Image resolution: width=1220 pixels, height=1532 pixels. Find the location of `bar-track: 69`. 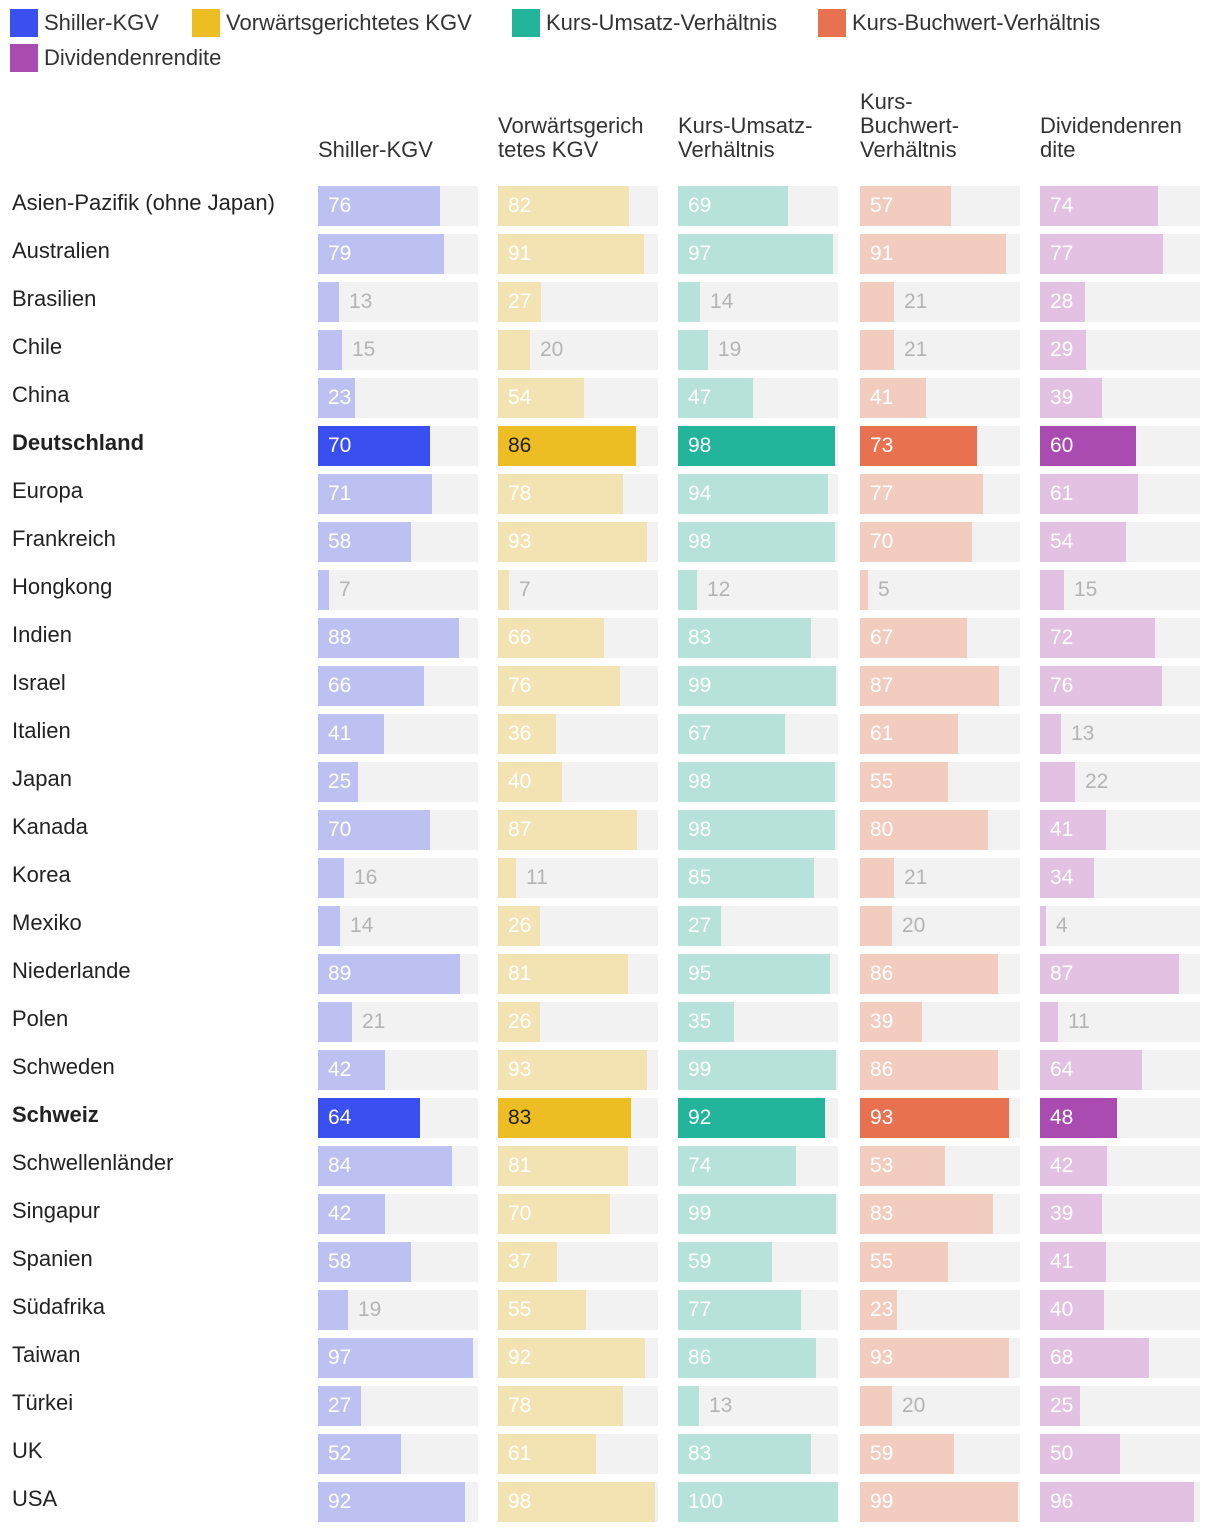

bar-track: 69 is located at coordinates (758, 206).